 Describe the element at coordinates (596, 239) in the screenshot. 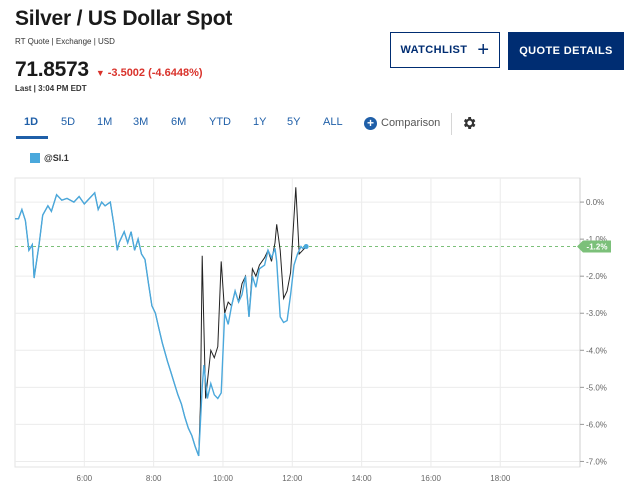

I see `y-tick-label: -1.0%` at that location.